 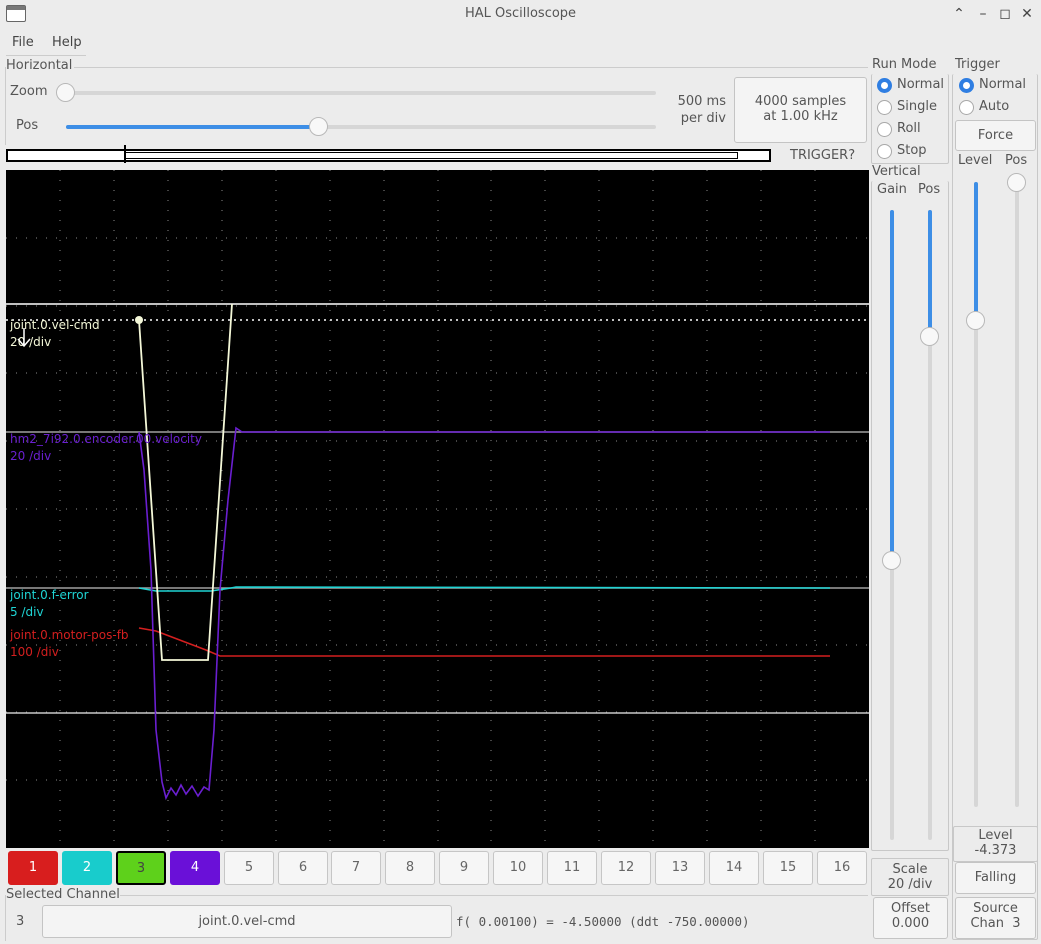 I want to click on channel-button-6: 6, so click(x=303, y=868).